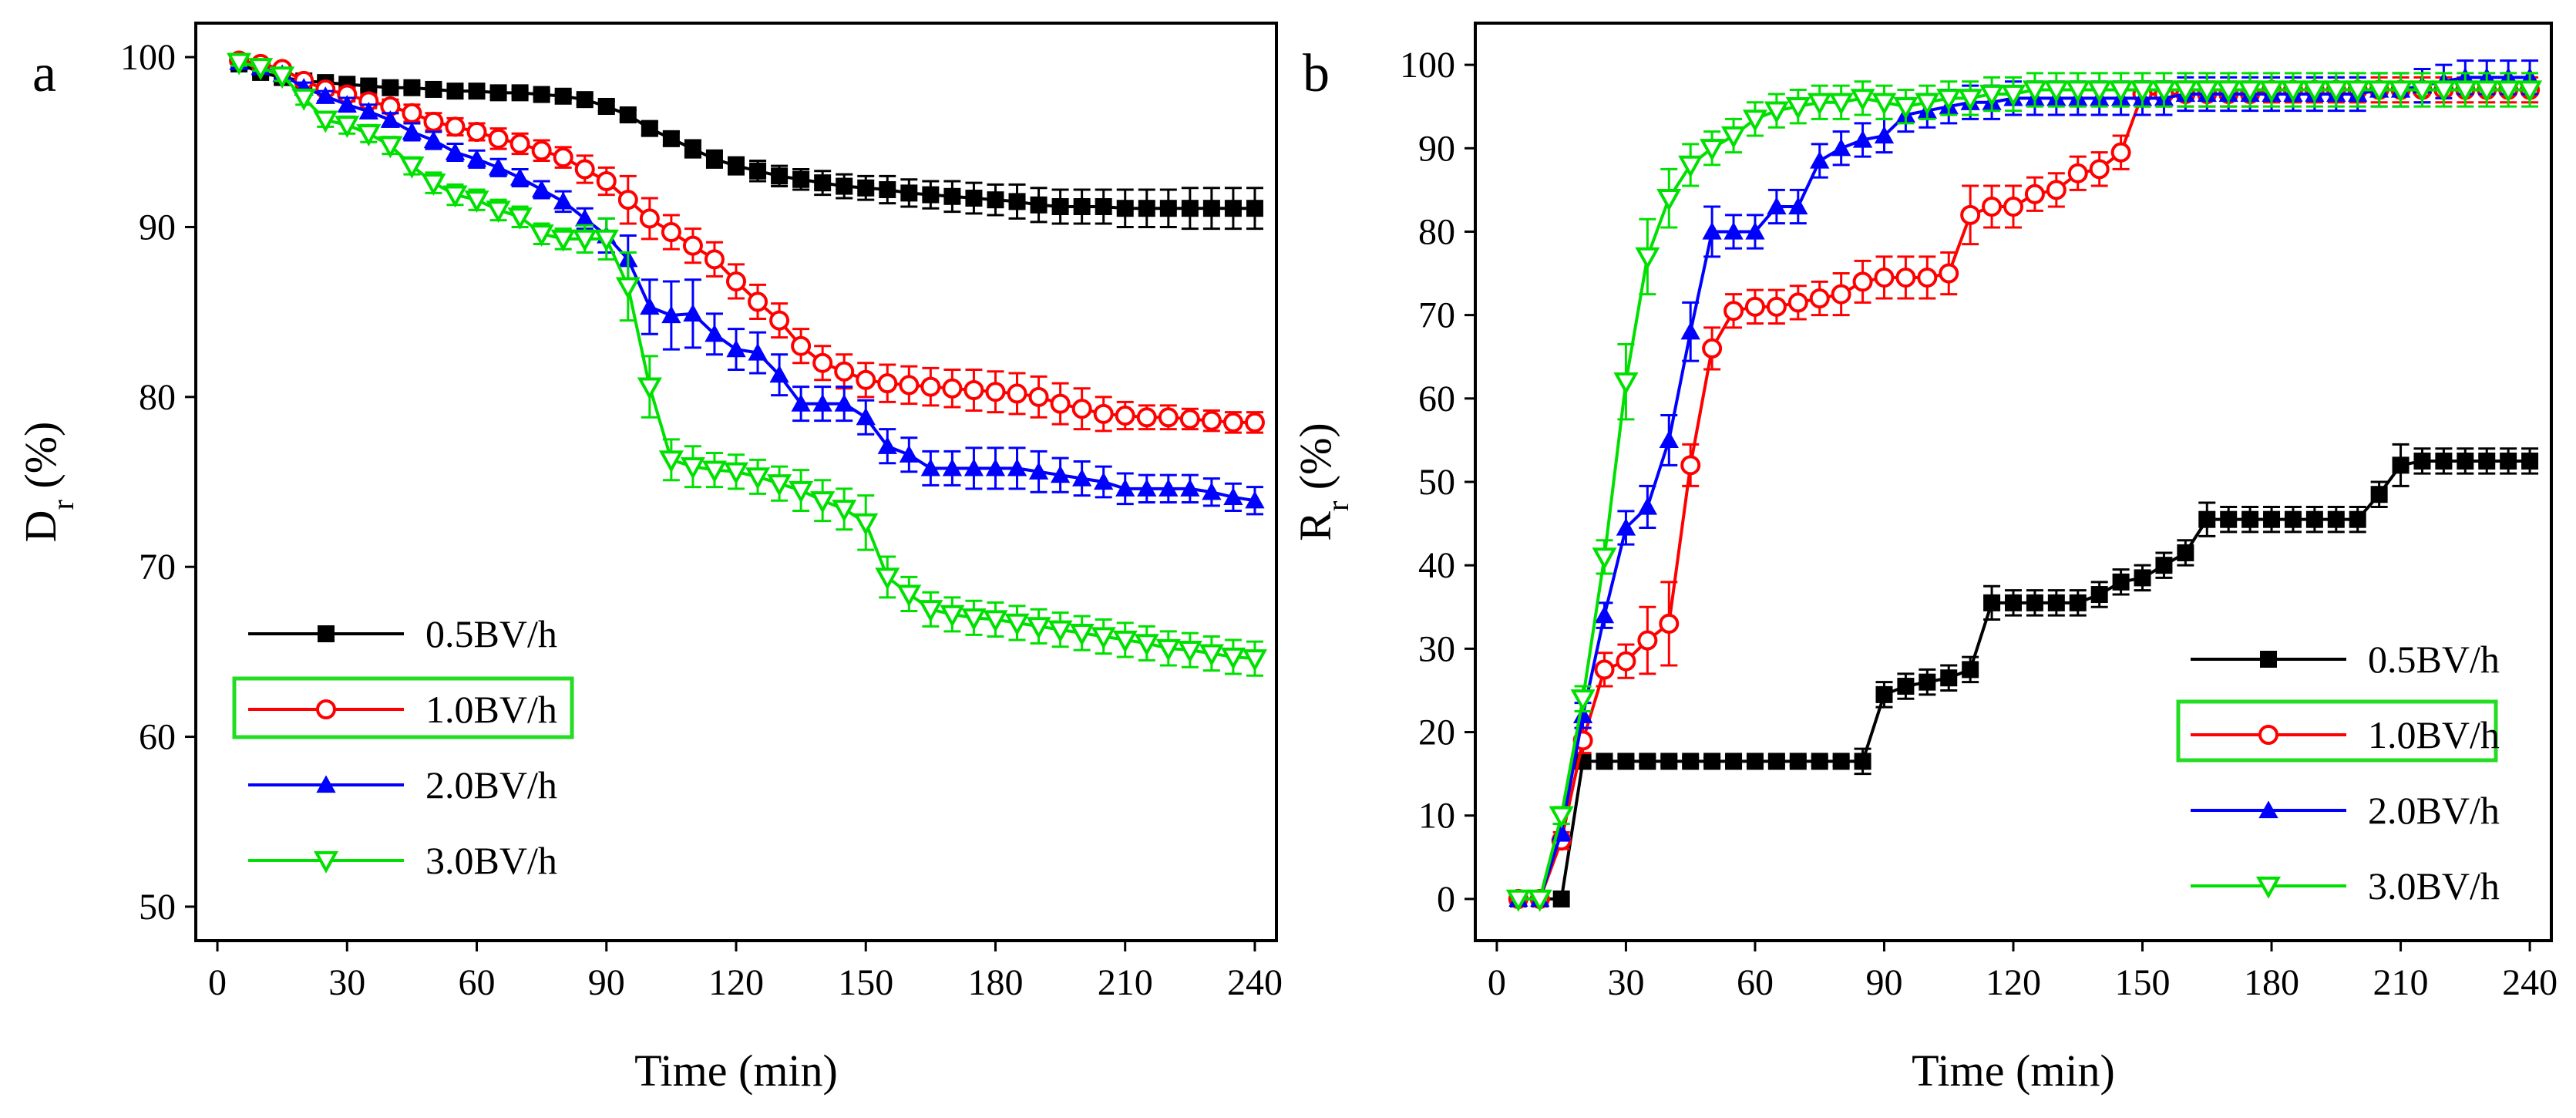  What do you see at coordinates (746, 143) in the screenshot?
I see `series-0.5BV/h` at bounding box center [746, 143].